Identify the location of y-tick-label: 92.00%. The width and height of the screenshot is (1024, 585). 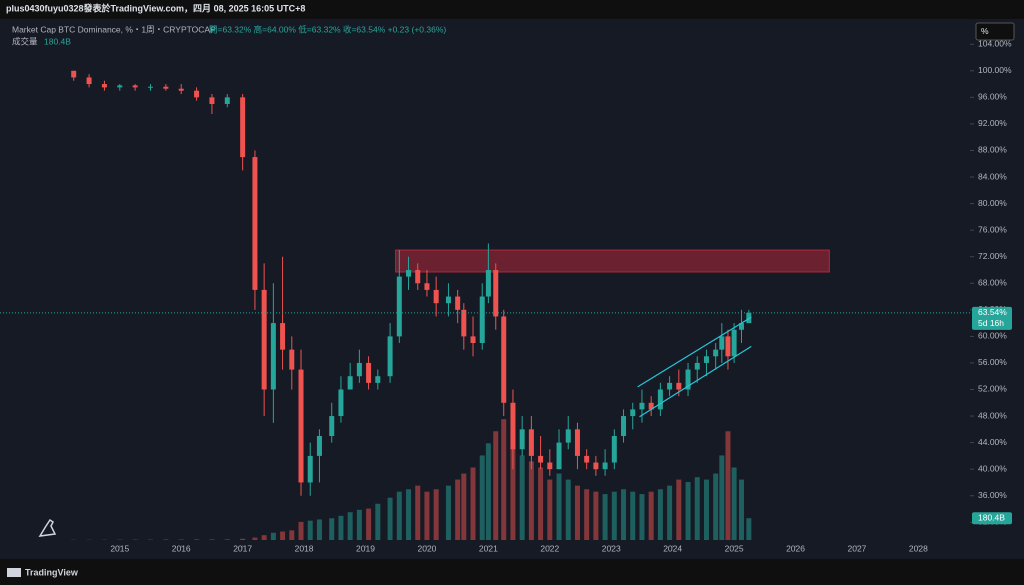
(992, 123).